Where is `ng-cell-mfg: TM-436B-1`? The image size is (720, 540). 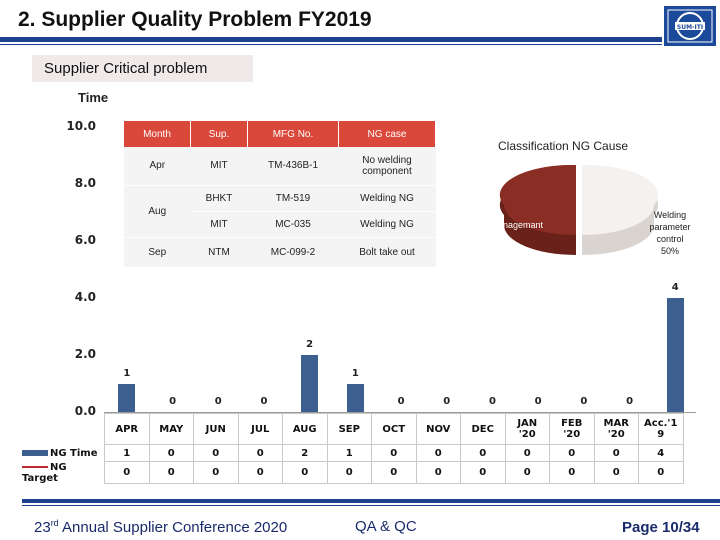
ng-cell-mfg: TM-436B-1 is located at coordinates (293, 166).